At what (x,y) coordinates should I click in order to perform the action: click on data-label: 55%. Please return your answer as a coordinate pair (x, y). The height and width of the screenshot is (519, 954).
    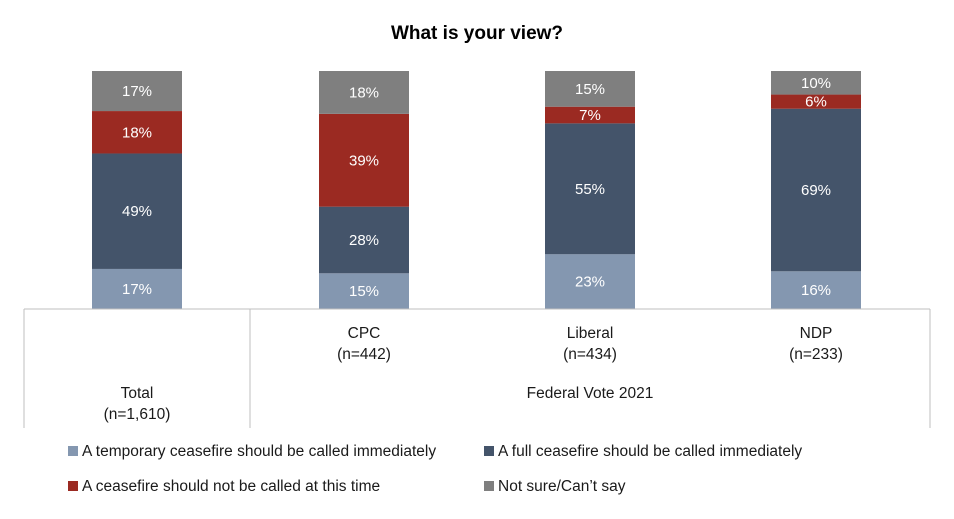
    Looking at the image, I should click on (590, 189).